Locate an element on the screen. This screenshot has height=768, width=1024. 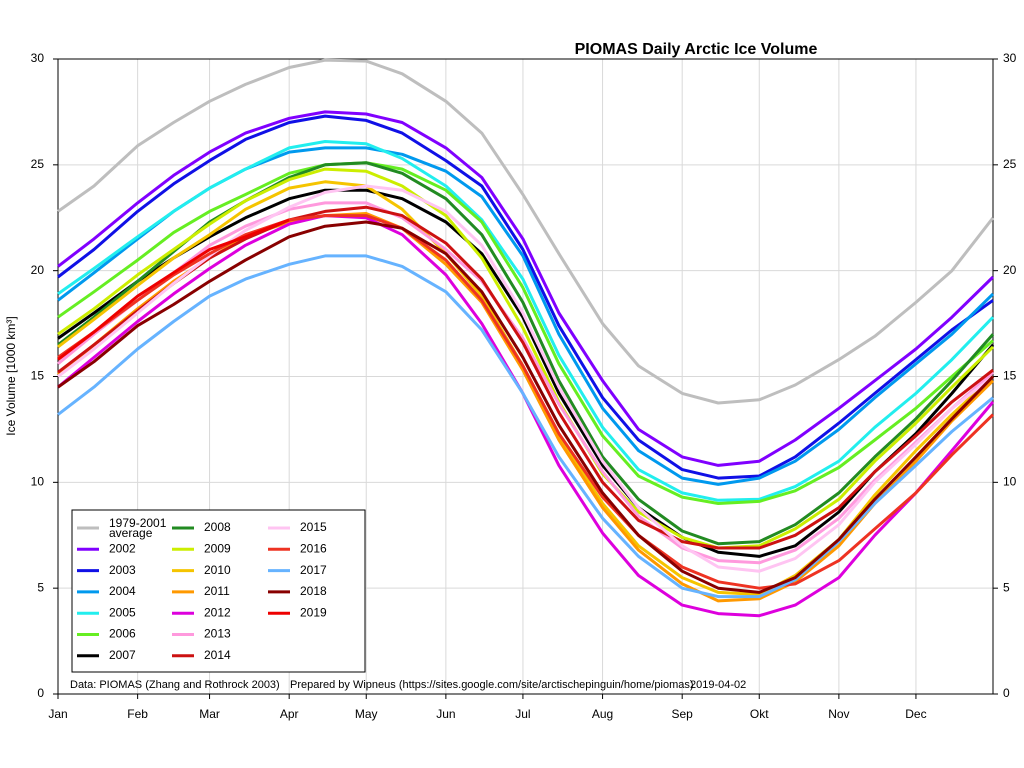
legend-label: 2018 is located at coordinates (313, 591).